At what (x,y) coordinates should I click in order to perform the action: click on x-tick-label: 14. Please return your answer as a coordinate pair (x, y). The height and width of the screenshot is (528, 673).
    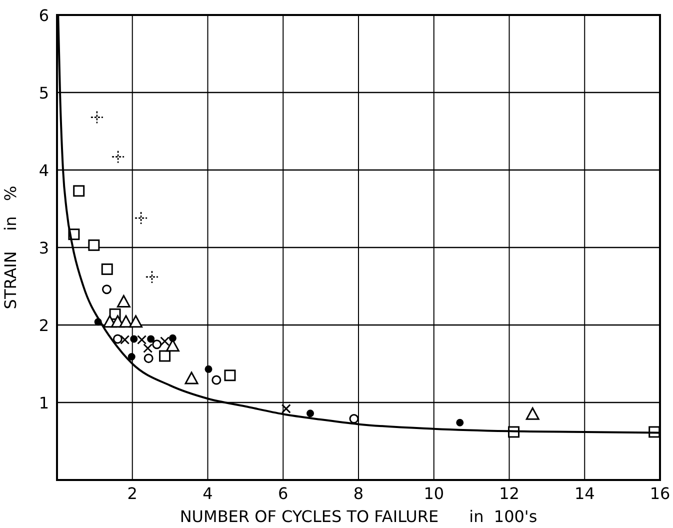
    Looking at the image, I should click on (584, 493).